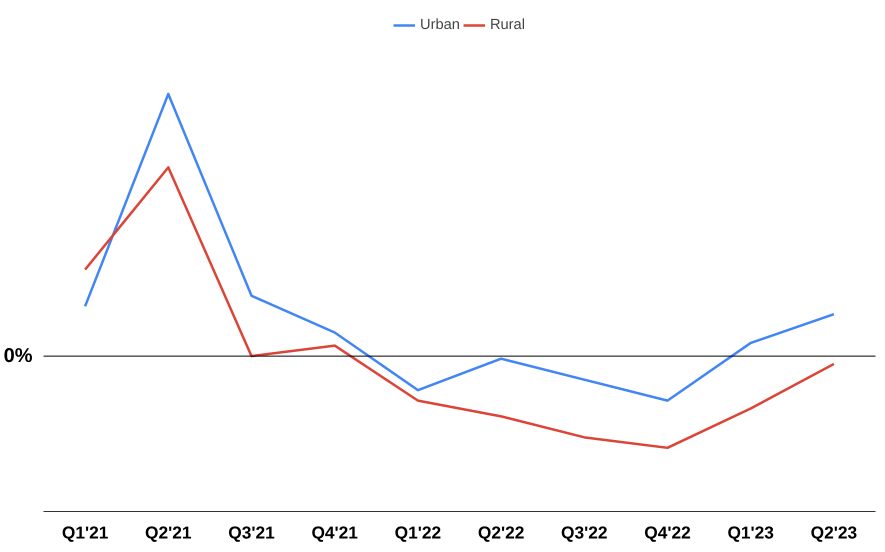 This screenshot has height=552, width=885. What do you see at coordinates (18, 356) in the screenshot?
I see `ref-line-label: 0%` at bounding box center [18, 356].